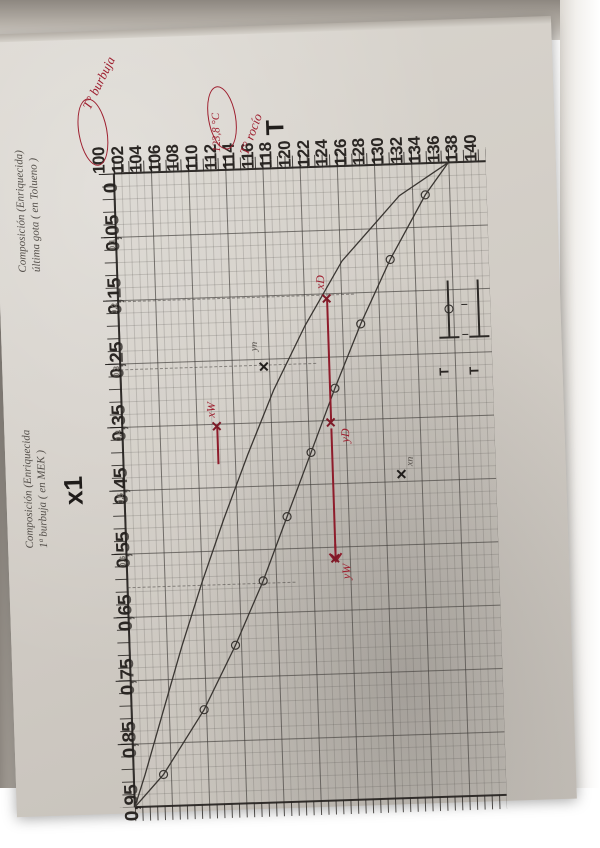 Image resolution: width=600 pixels, height=848 pixels. What do you see at coordinates (330, 421) in the screenshot?
I see `marker-yd` at bounding box center [330, 421].